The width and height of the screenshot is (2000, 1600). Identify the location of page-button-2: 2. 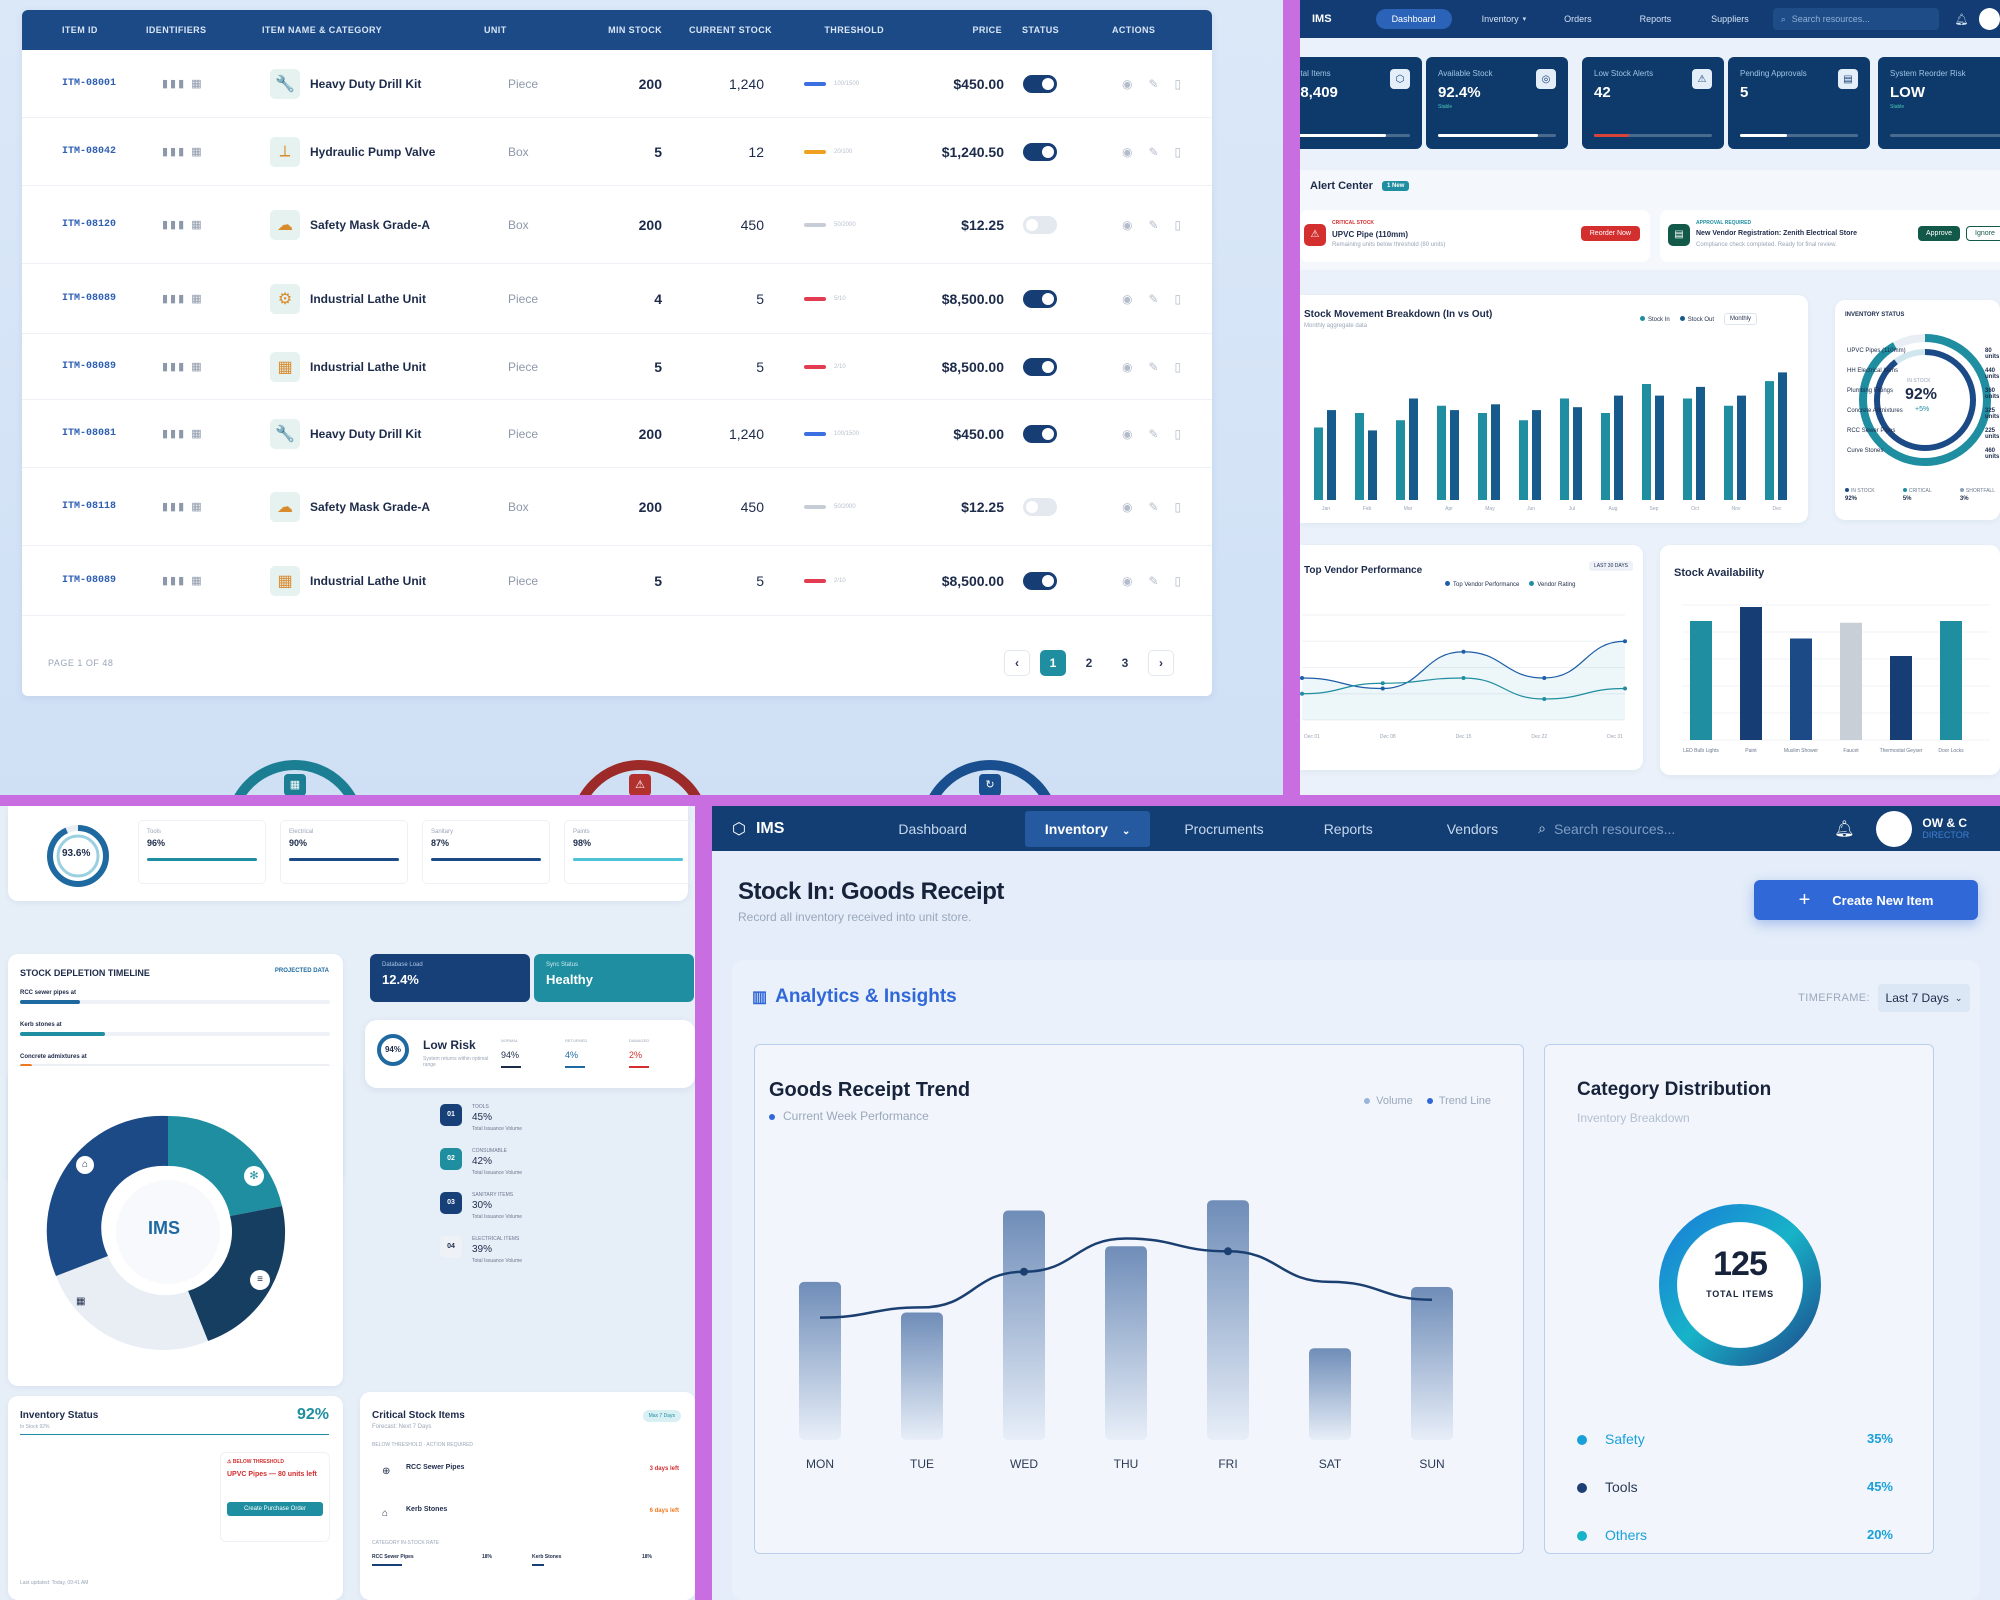
(1089, 663).